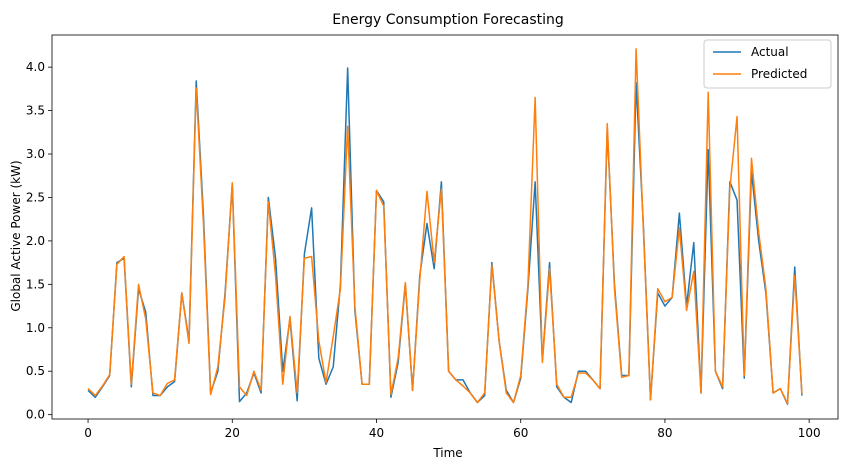  I want to click on x-tick-label: 60, so click(520, 433).